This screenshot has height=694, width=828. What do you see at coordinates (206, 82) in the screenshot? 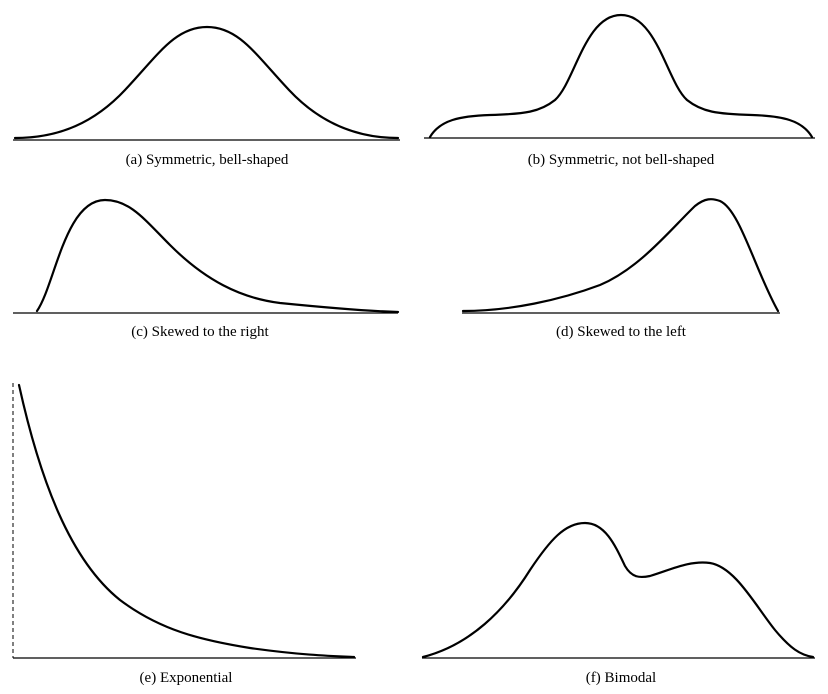
I see `panel-a-curve` at bounding box center [206, 82].